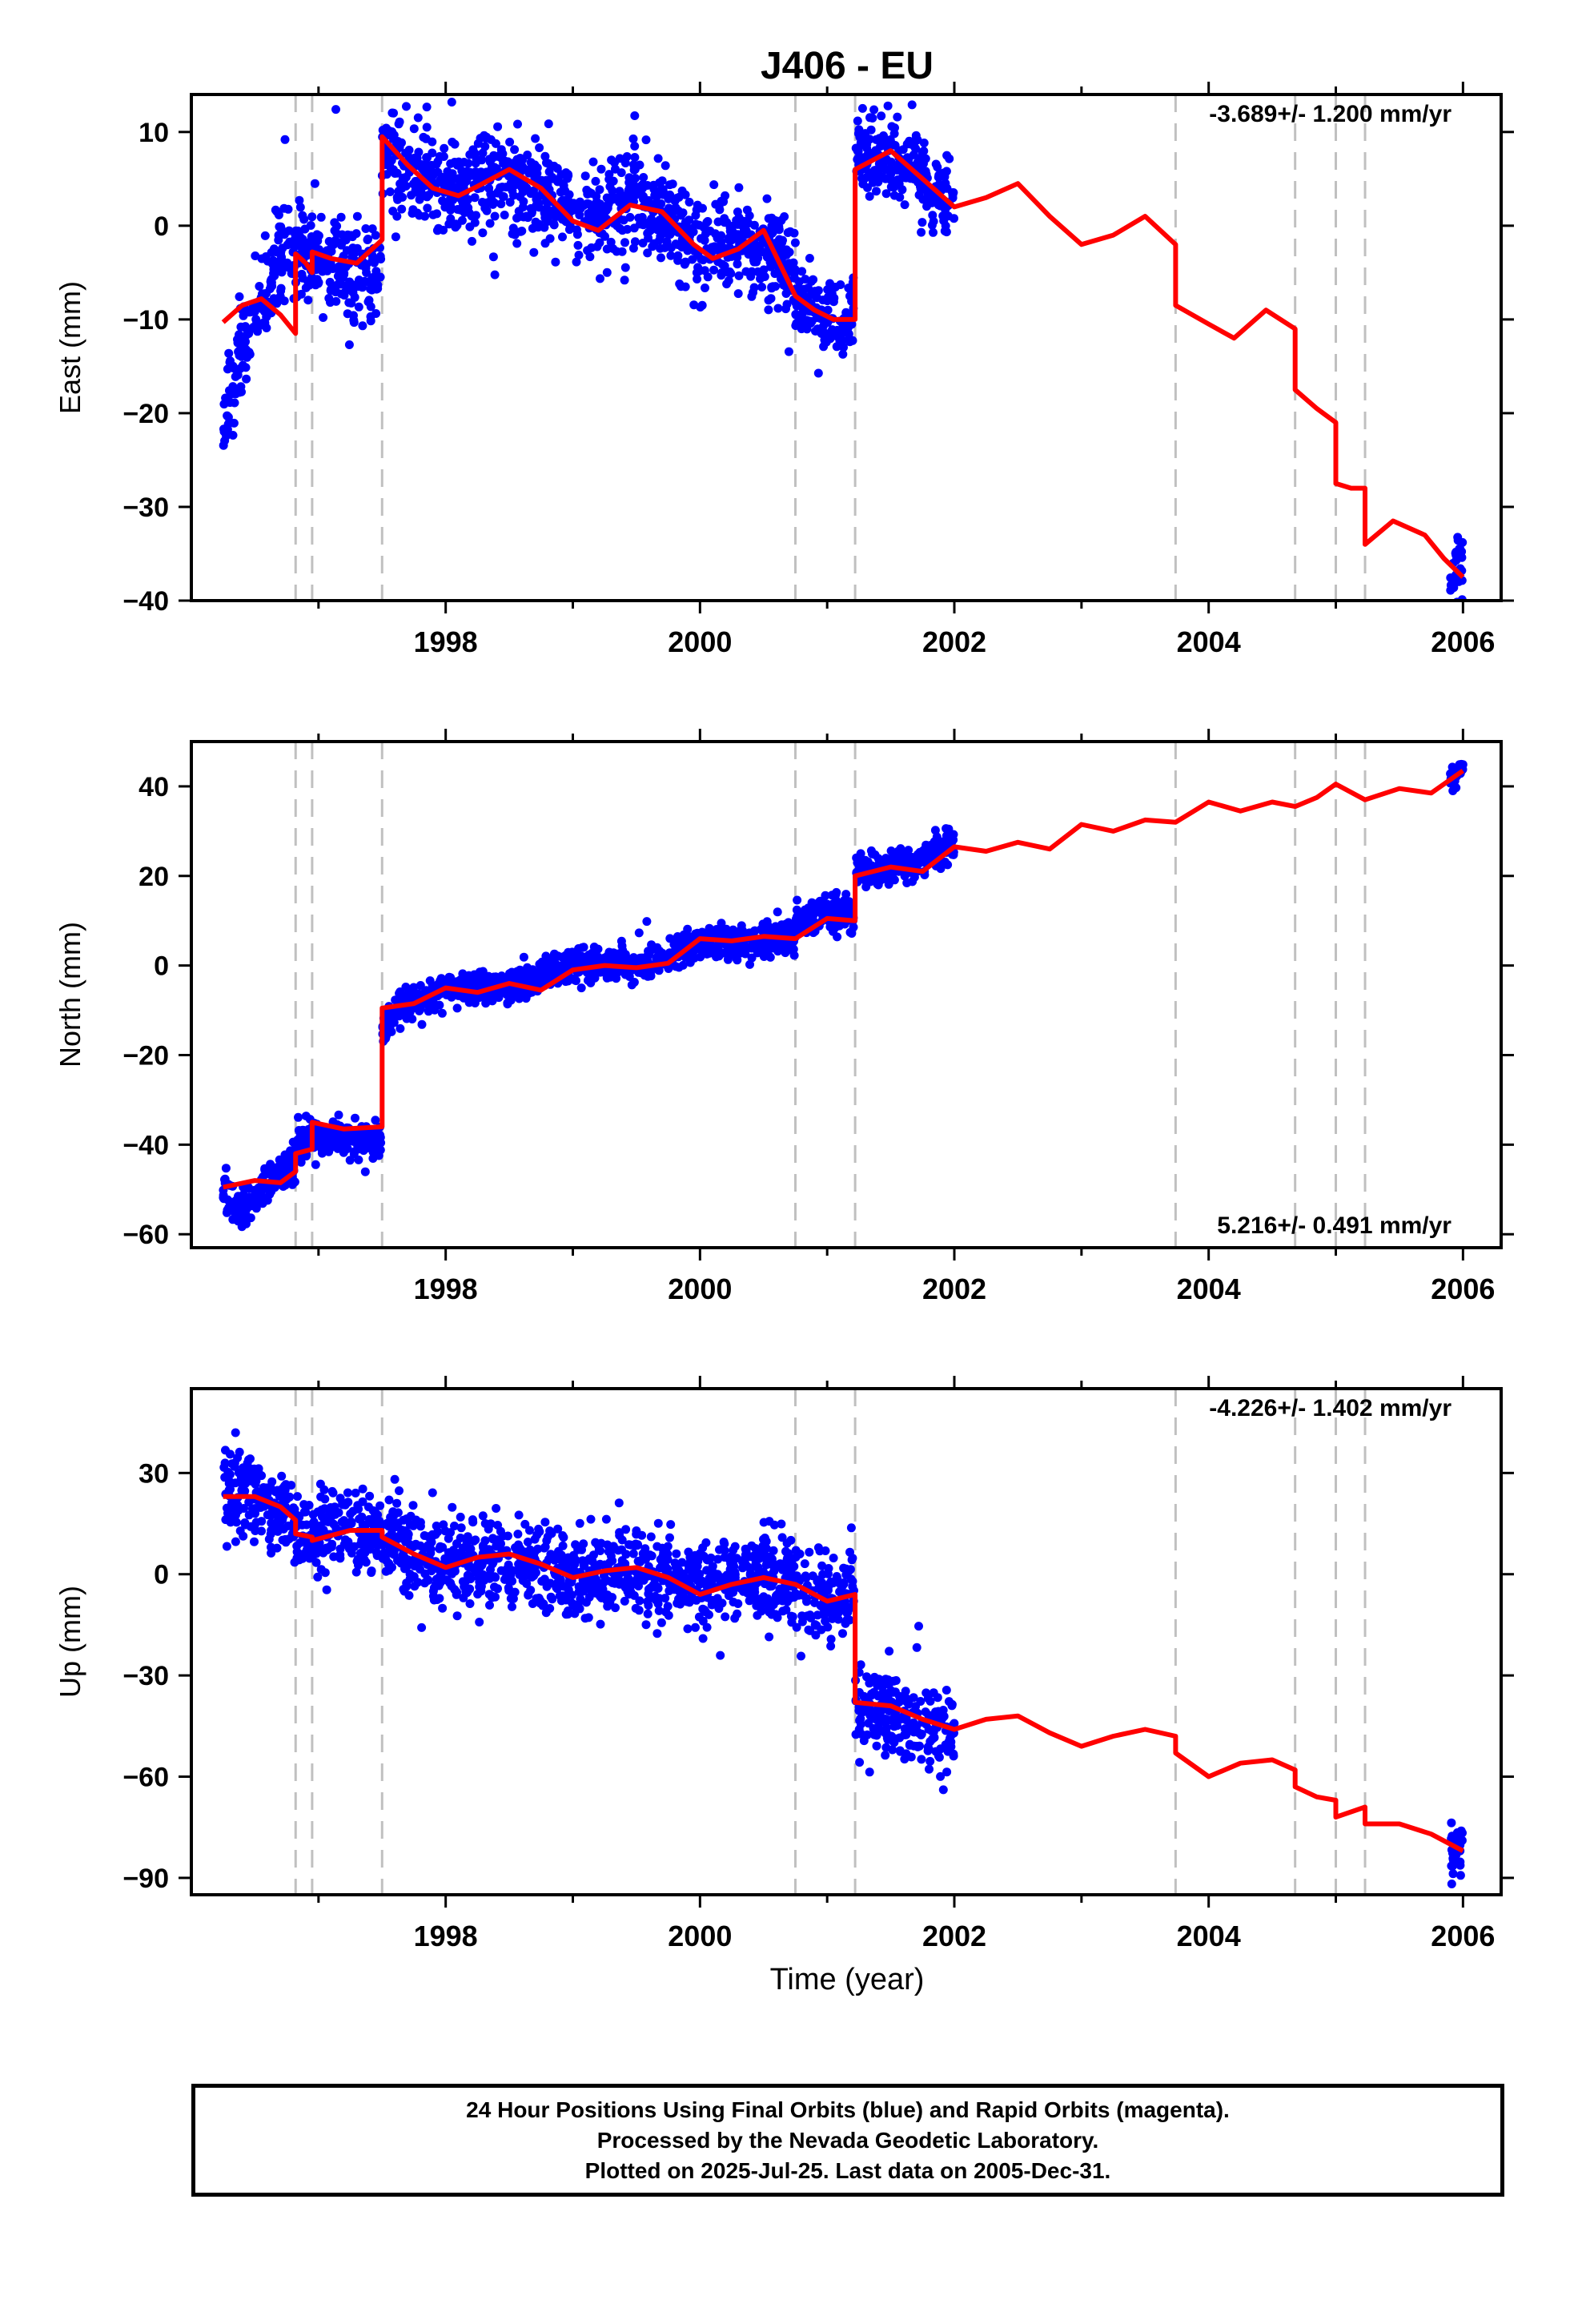  What do you see at coordinates (70, 347) in the screenshot?
I see `y-axis-label: East (mm)` at bounding box center [70, 347].